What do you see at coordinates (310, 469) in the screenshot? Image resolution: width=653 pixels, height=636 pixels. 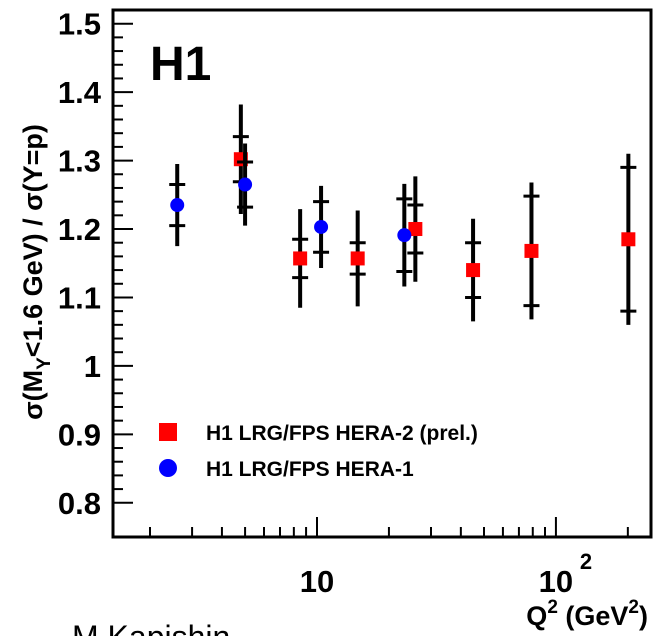 I see `legend-label: H1 LRG/FPS HERA-1` at bounding box center [310, 469].